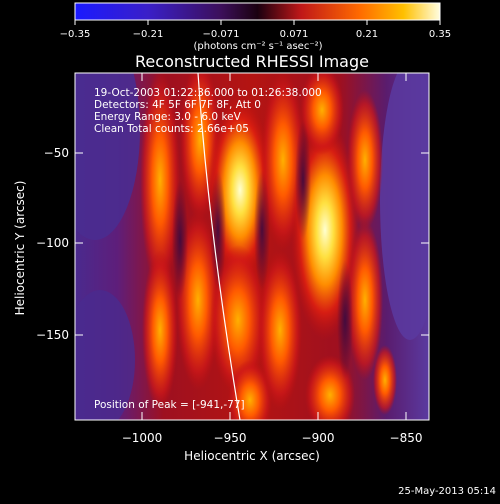 The image size is (500, 504). What do you see at coordinates (75, 34) in the screenshot?
I see `colorbar-tick: −0.35` at bounding box center [75, 34].